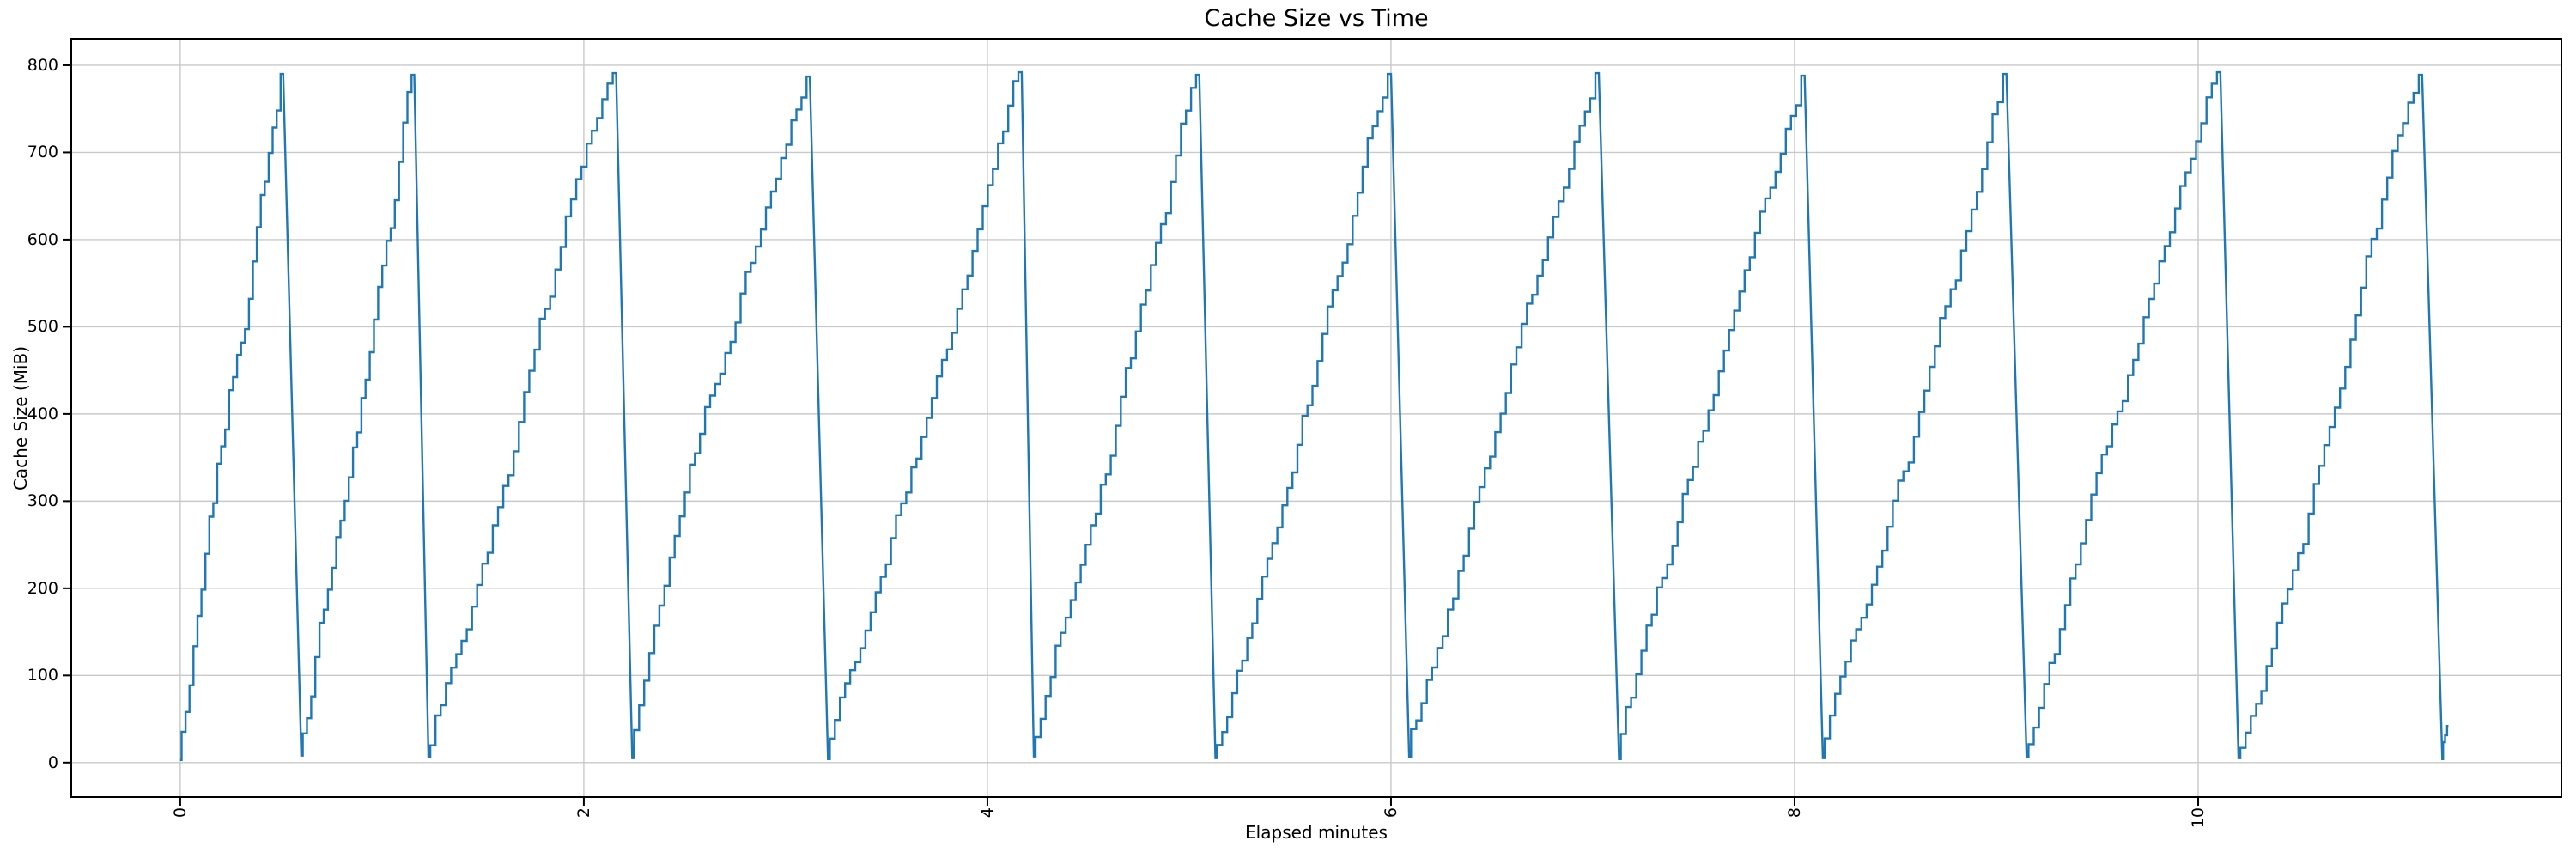 Image resolution: width=2576 pixels, height=859 pixels. Describe the element at coordinates (180, 813) in the screenshot. I see `x-tick-label: 0` at that location.